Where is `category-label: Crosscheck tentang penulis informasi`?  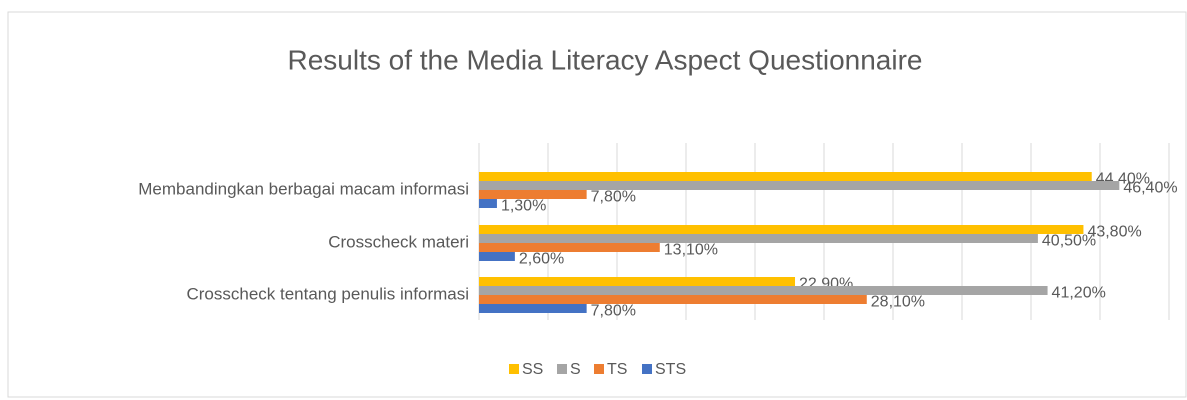 category-label: Crosscheck tentang penulis informasi is located at coordinates (327, 293).